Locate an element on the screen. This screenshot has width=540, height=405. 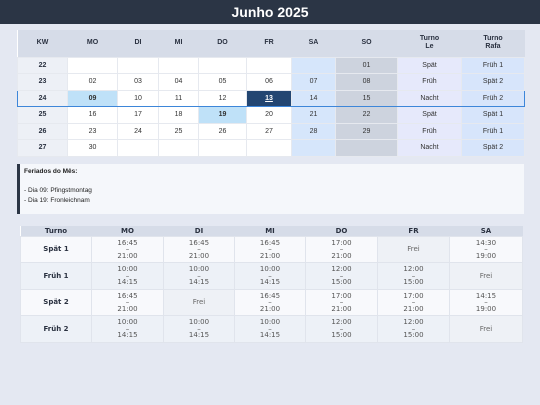
calendar-week-row: 23 02 03 04 05 06 07 08 Früh Spät 2 is located at coordinates (271, 82).